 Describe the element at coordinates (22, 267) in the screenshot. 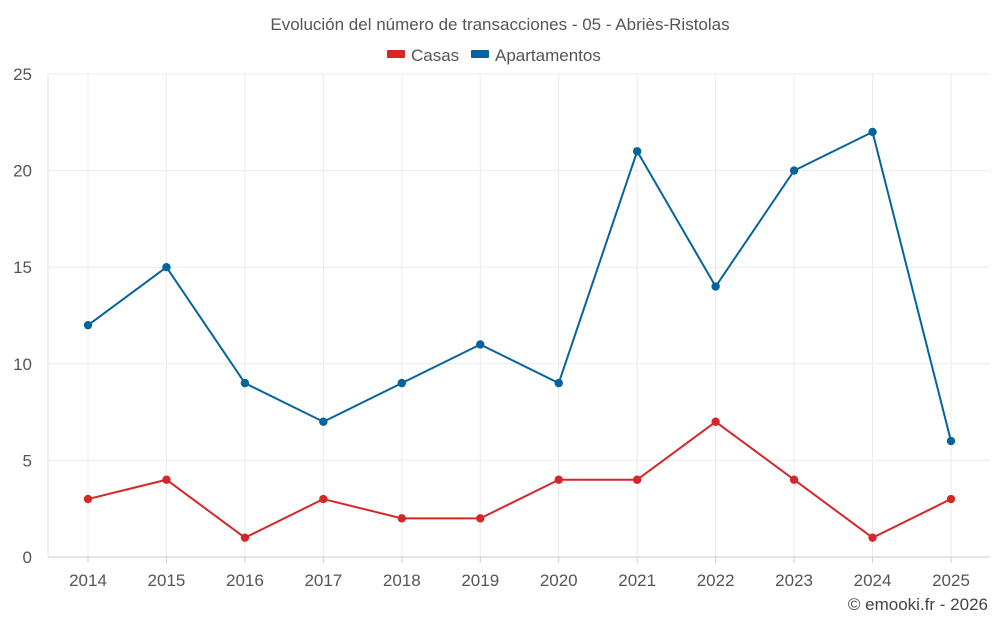

I see `y-tick-label: 15` at that location.